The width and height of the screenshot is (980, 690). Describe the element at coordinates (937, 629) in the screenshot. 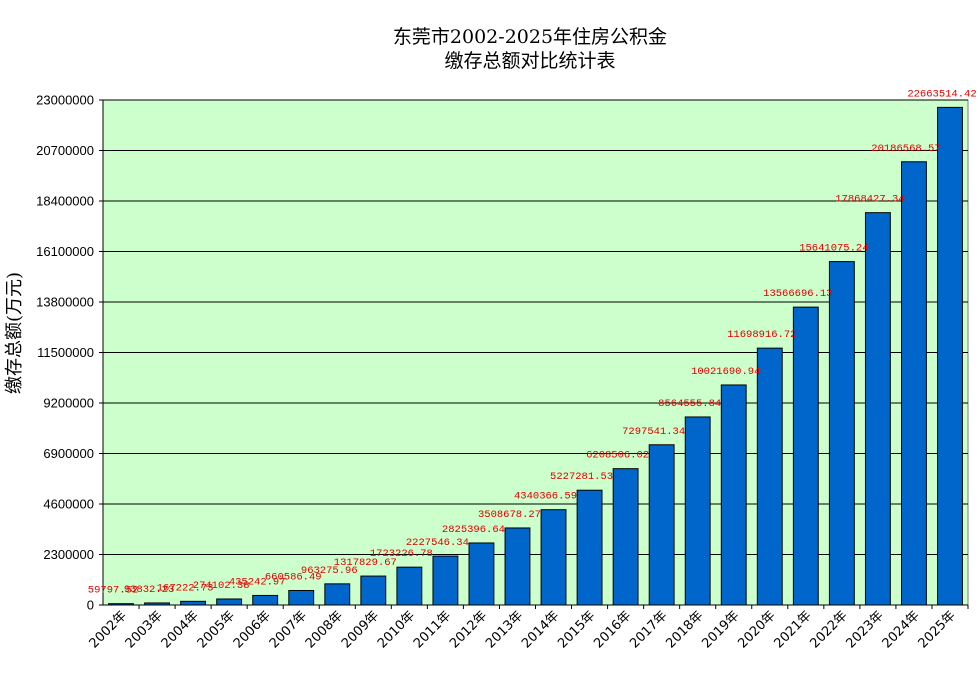

I see `x-tick-label: 2025年` at that location.